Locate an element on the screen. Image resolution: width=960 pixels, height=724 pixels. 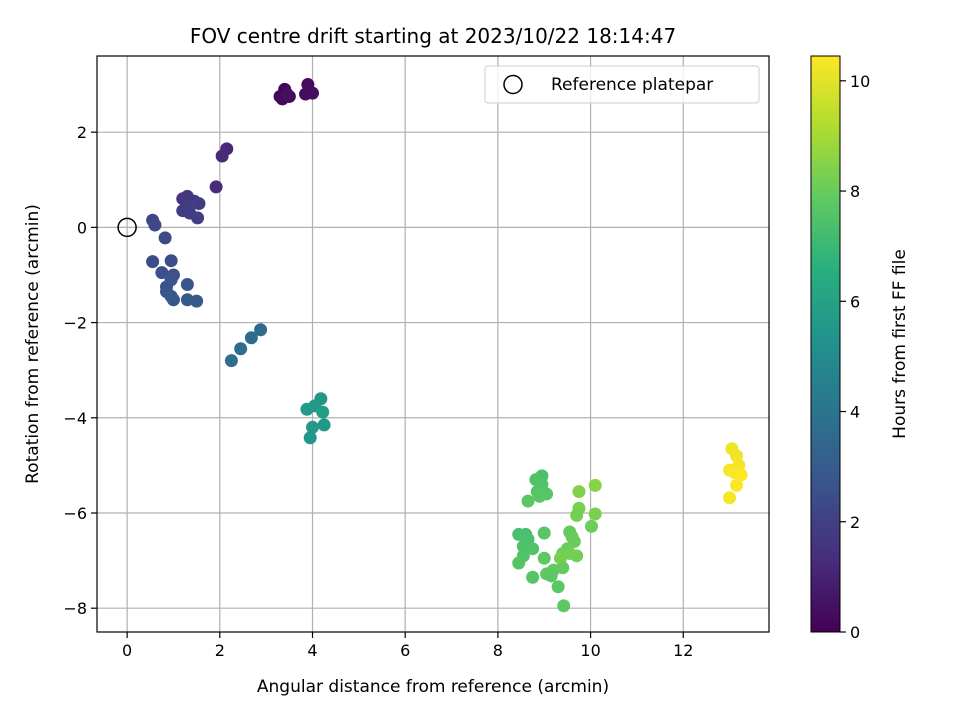
legend-marker-icon is located at coordinates (513, 84).